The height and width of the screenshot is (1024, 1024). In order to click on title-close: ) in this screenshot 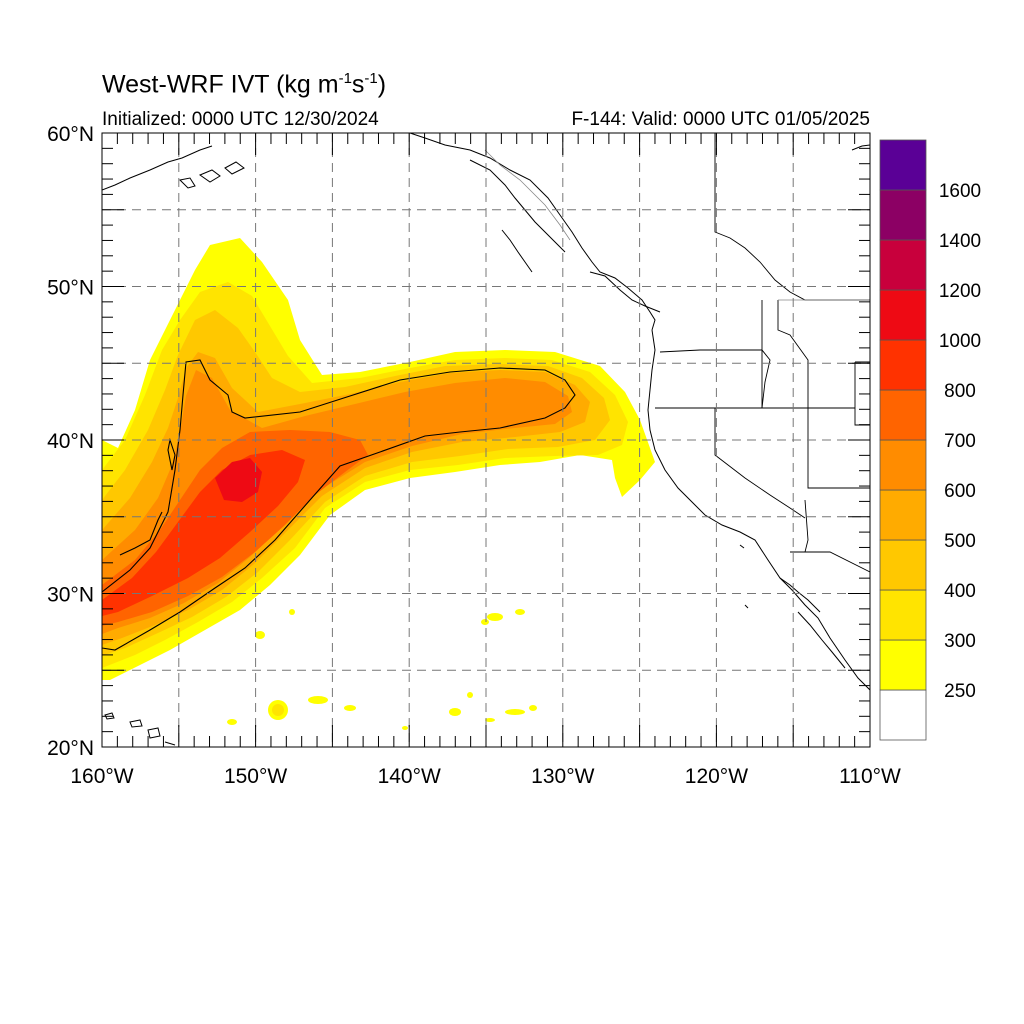, I will do `click(382, 84)`.